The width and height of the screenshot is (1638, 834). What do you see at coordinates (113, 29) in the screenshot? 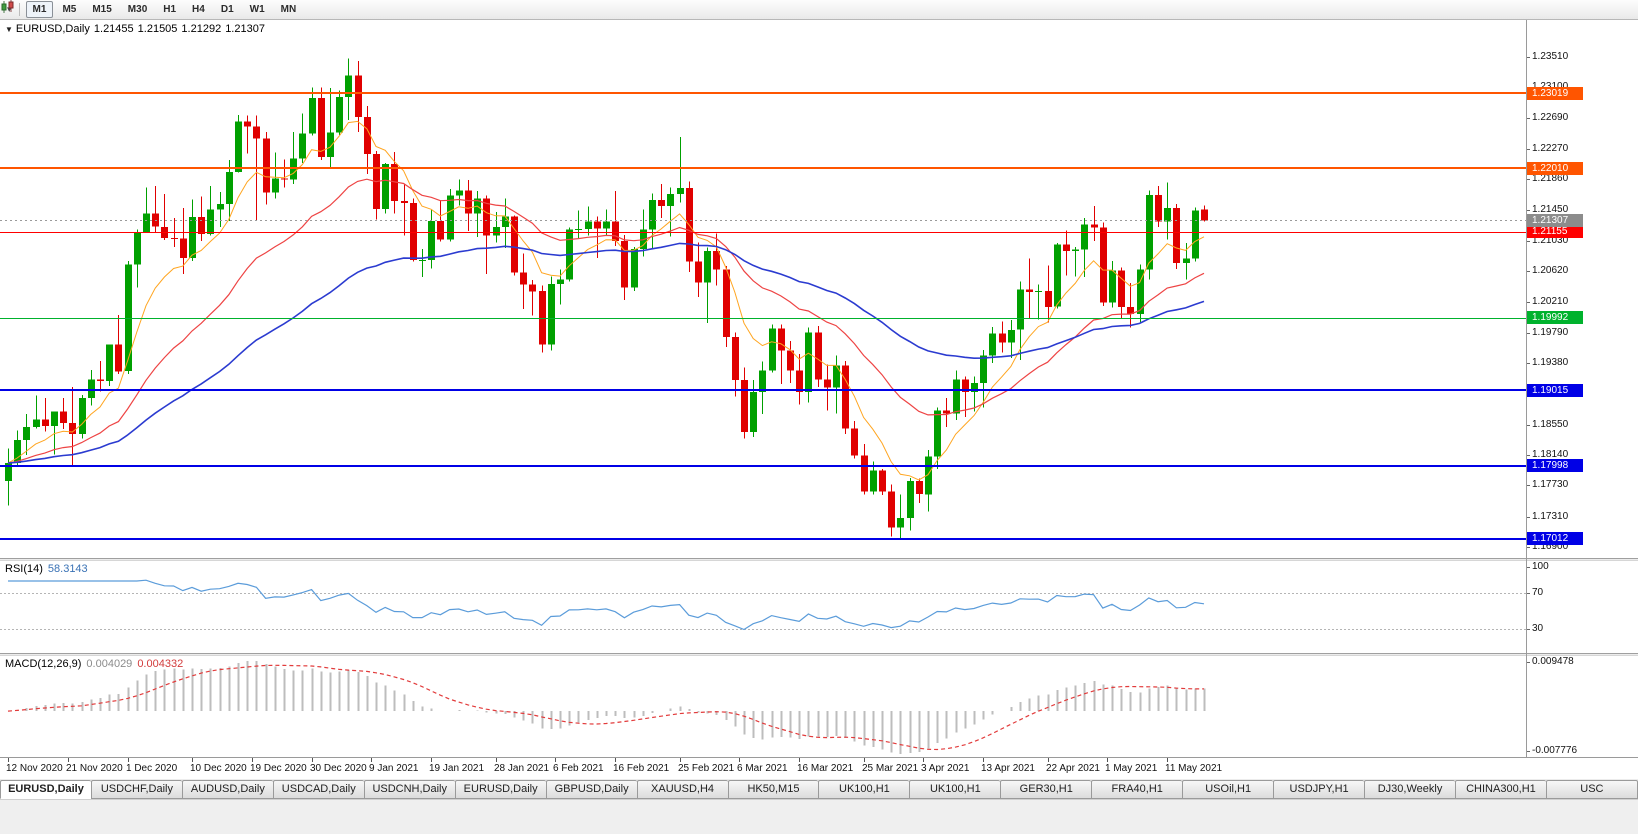
I see `ohlc-open-value: 1.21455` at bounding box center [113, 29].